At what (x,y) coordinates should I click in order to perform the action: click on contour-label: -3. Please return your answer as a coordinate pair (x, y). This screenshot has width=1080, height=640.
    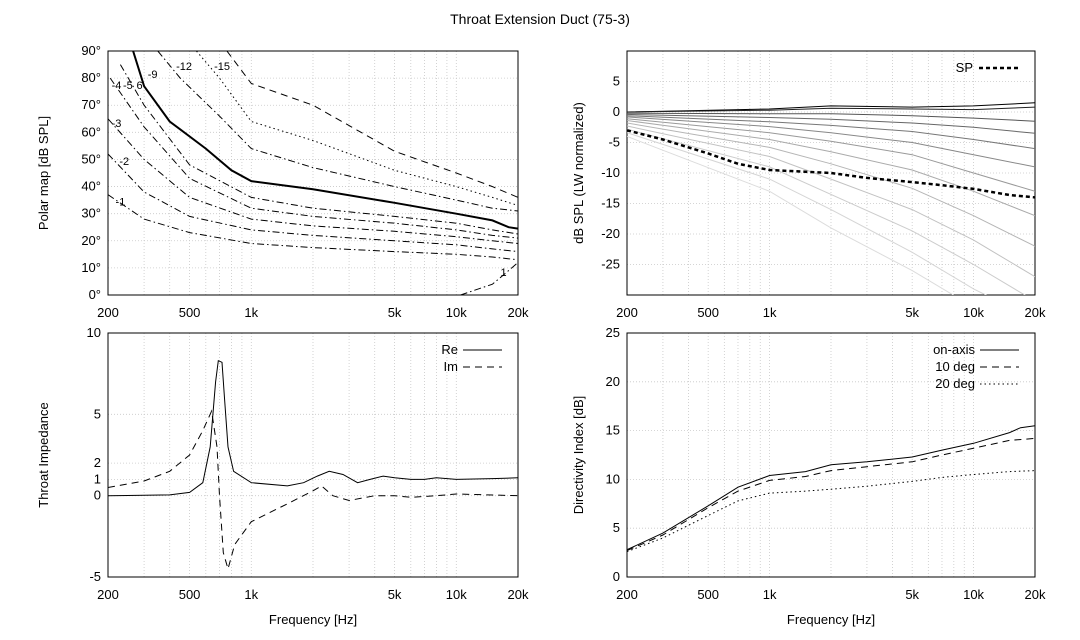
    Looking at the image, I should click on (117, 124).